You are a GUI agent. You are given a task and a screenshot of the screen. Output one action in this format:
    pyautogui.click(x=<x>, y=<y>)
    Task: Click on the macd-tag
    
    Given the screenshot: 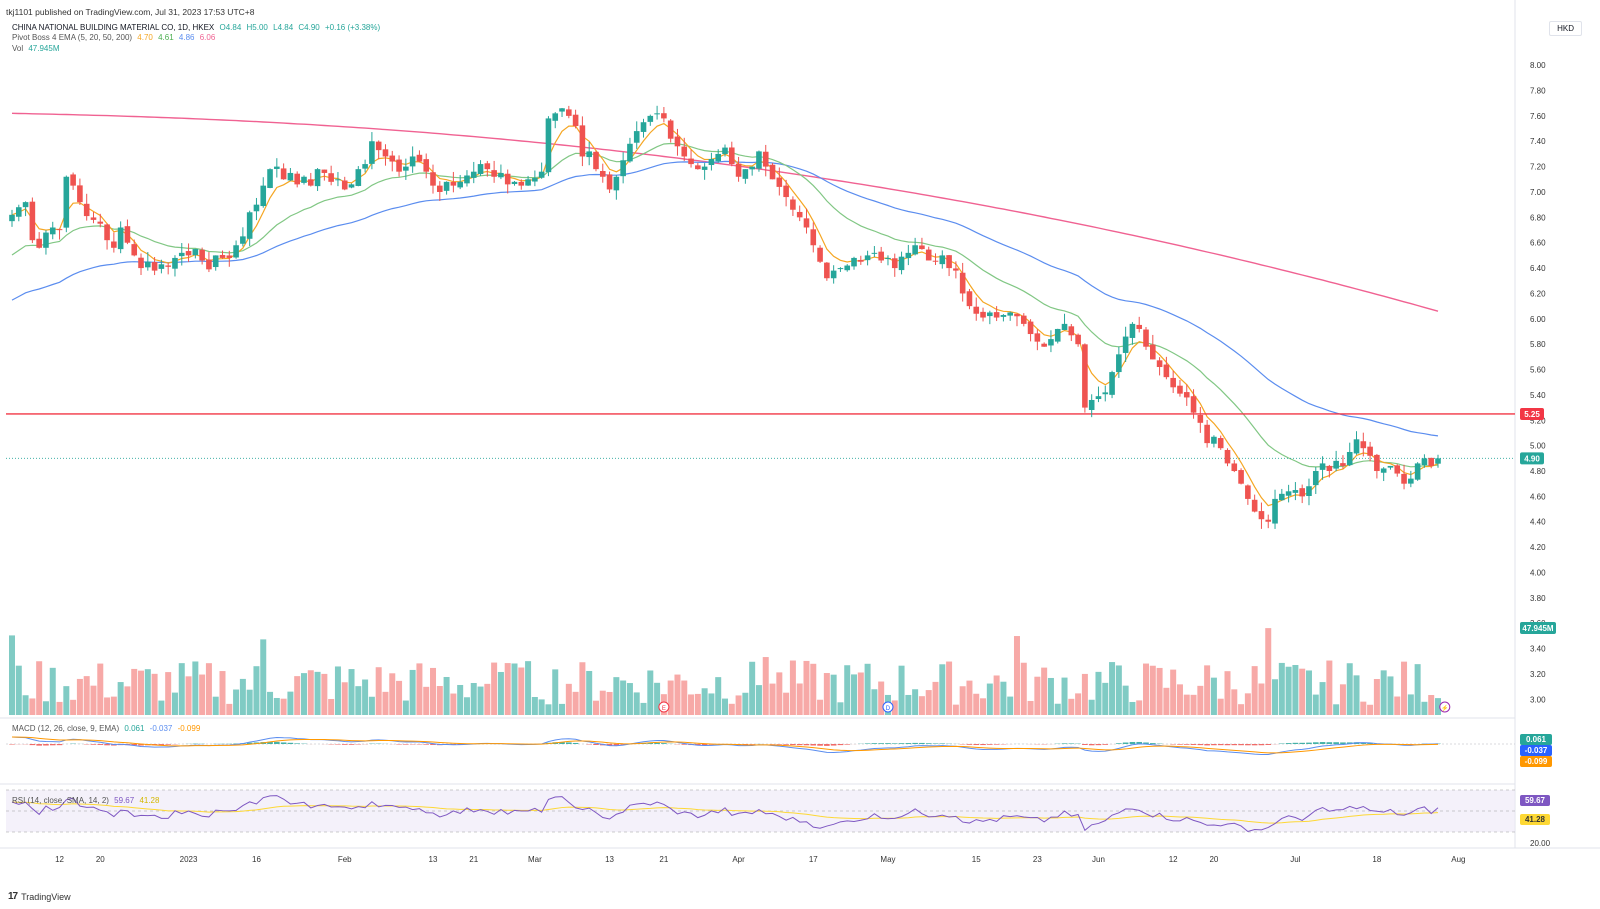 What is the action you would take?
    pyautogui.click(x=1536, y=761)
    